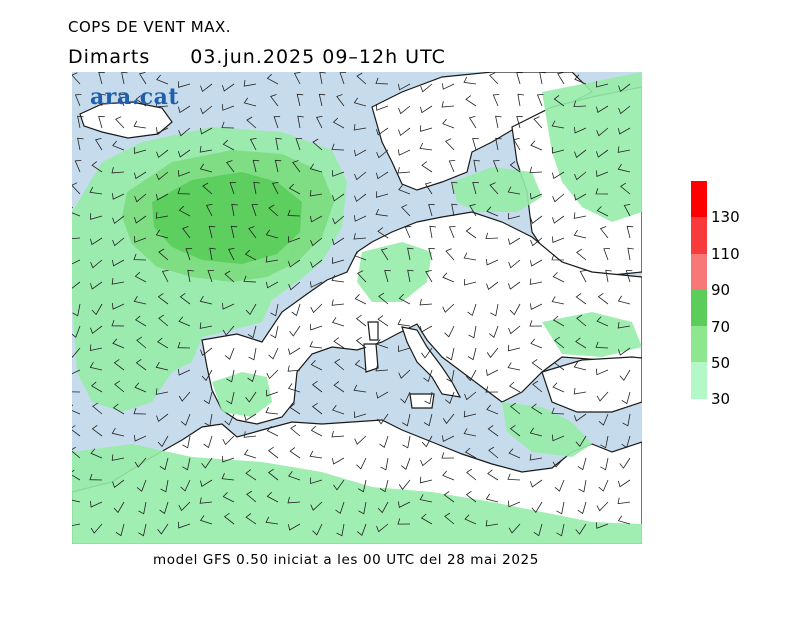 The height and width of the screenshot is (617, 800). What do you see at coordinates (721, 399) in the screenshot?
I see `legend-label-30: 30` at bounding box center [721, 399].